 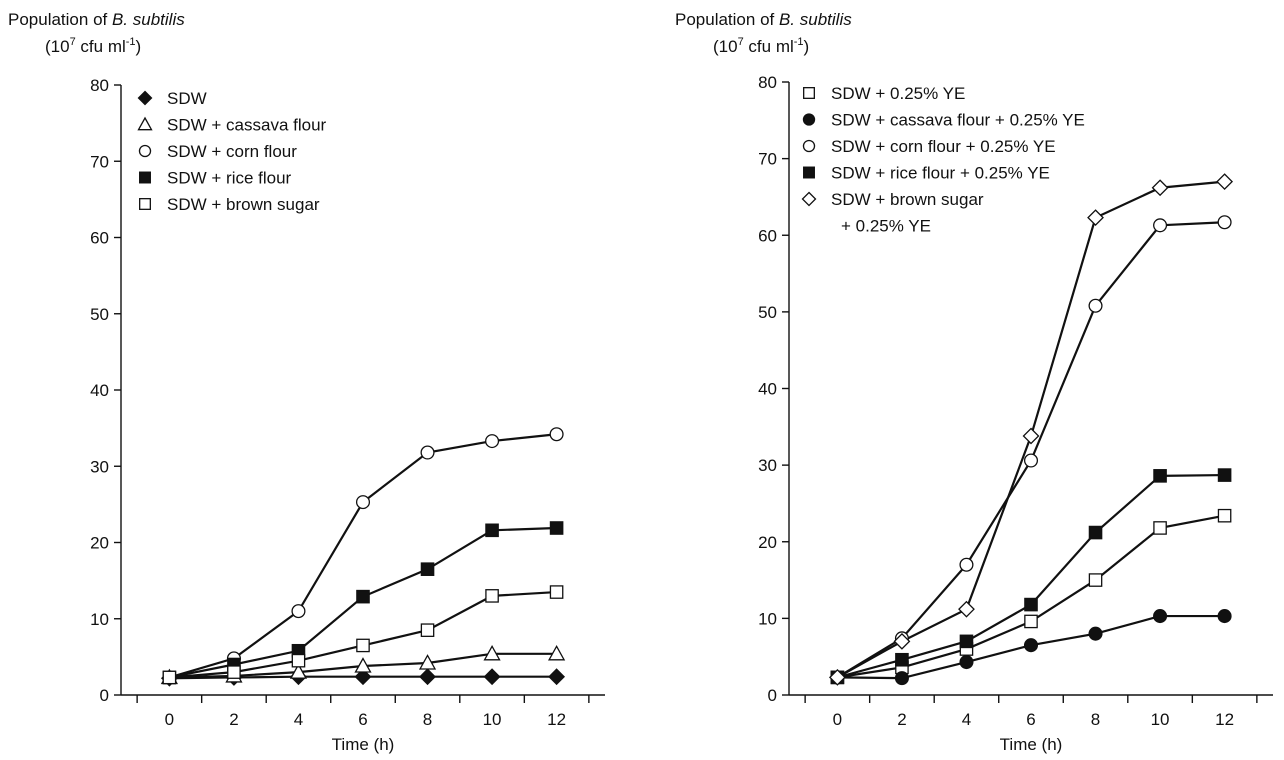 What do you see at coordinates (725, 46) in the screenshot?
I see `y-axis-unit-part: (10` at bounding box center [725, 46].